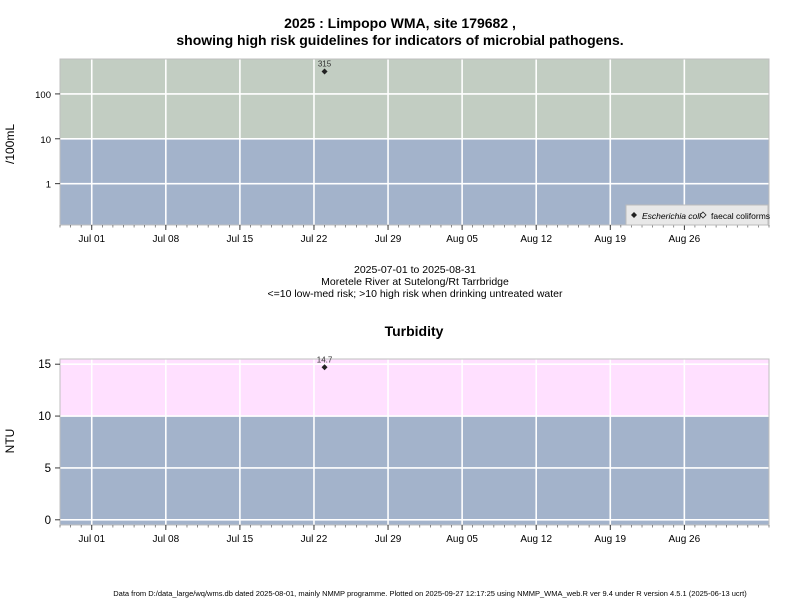 The image size is (800, 600). What do you see at coordinates (325, 359) in the screenshot?
I see `data-point-label: 14.7` at bounding box center [325, 359].